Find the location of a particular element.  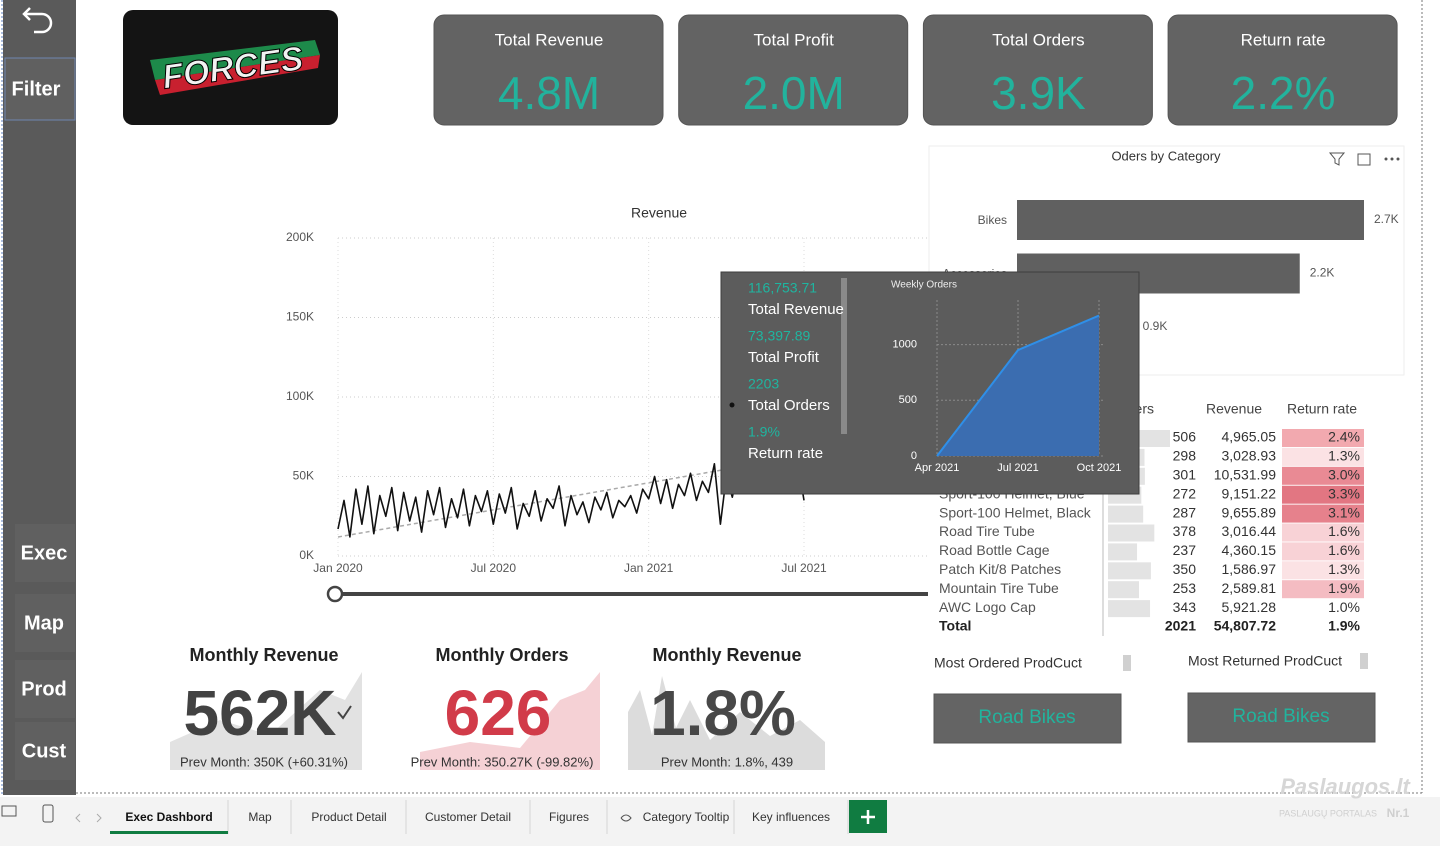

scroll-arrows is located at coordinates (88, 818).